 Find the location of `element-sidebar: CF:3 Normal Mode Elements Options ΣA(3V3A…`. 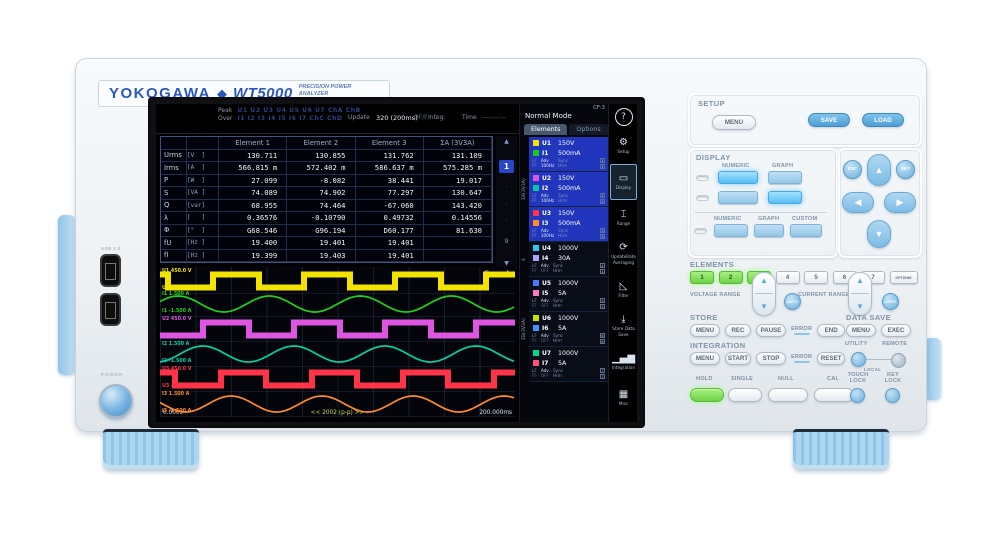

element-sidebar: CF:3 Normal Mode Elements Options ΣA(3V3A… is located at coordinates (563, 263).